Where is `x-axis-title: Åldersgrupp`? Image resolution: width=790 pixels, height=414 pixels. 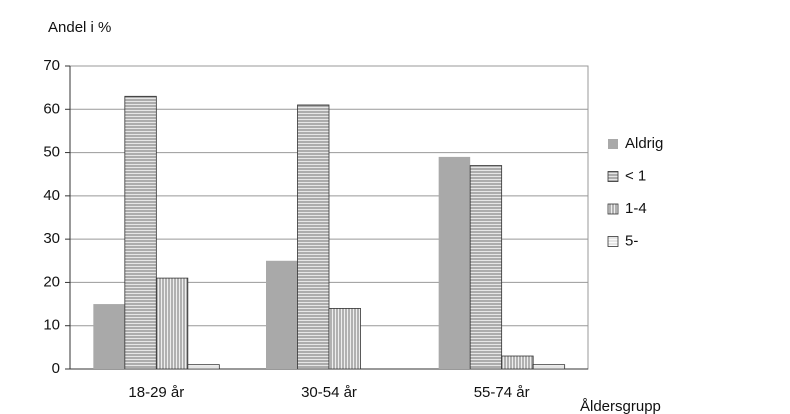 x-axis-title: Åldersgrupp is located at coordinates (620, 406).